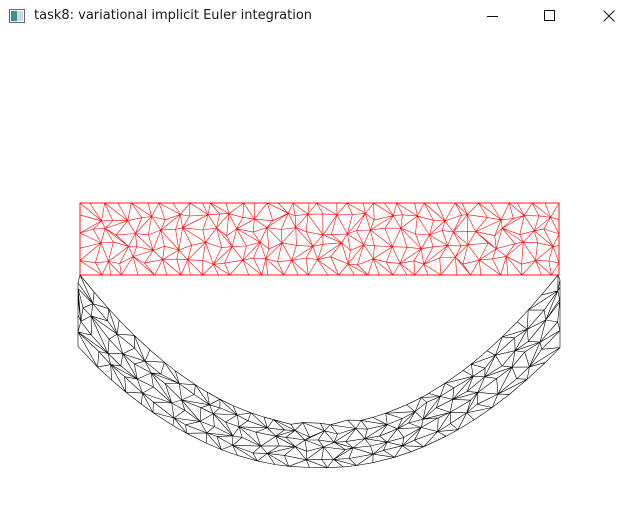 This screenshot has width=640, height=514. I want to click on mesh-edges, so click(319, 239).